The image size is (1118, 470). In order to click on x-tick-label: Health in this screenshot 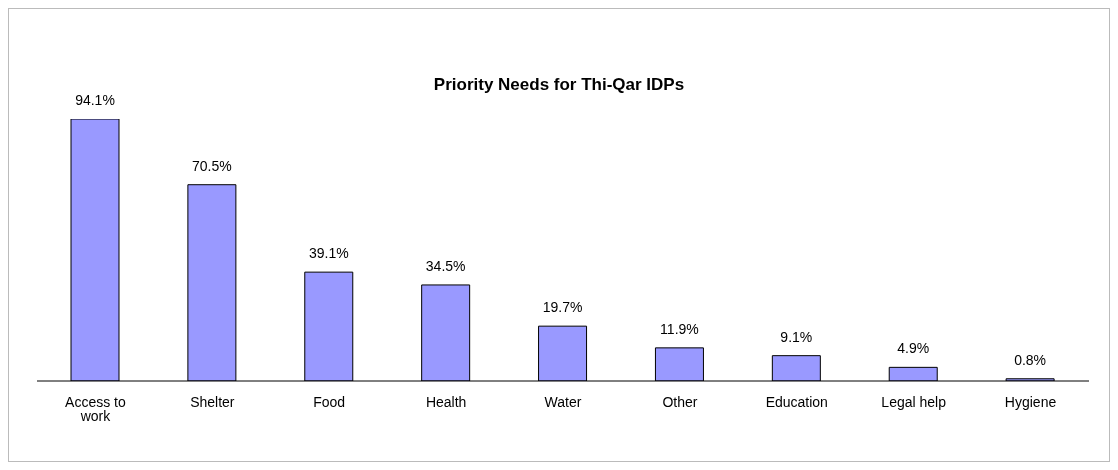, I will do `click(446, 401)`.